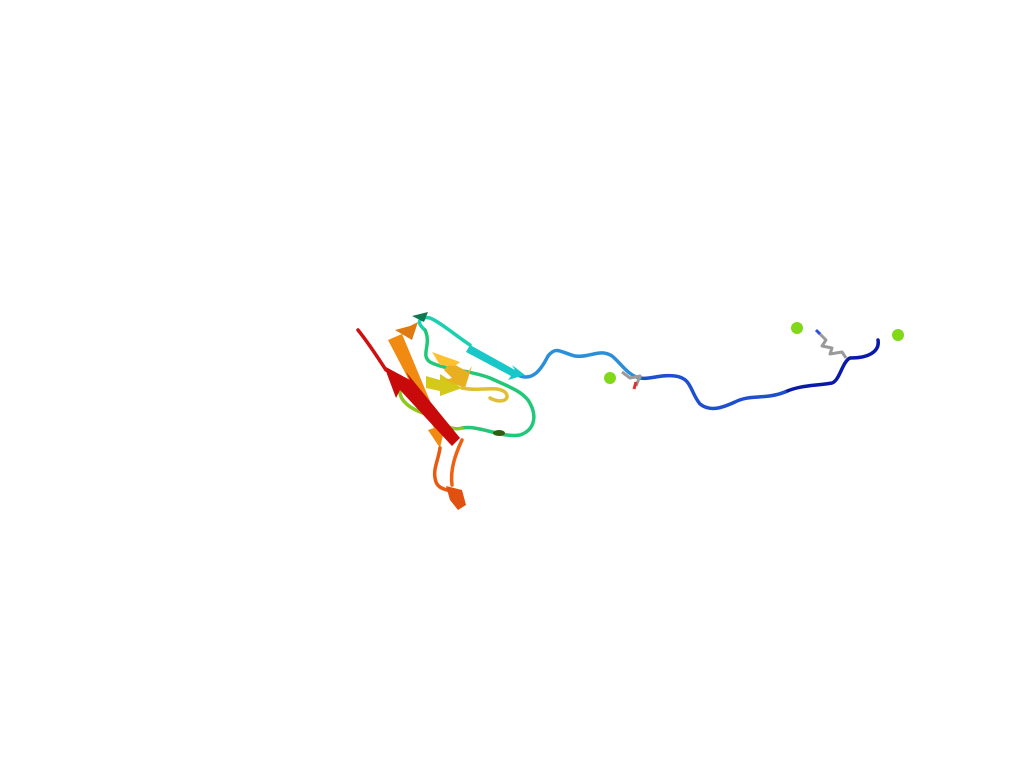  Describe the element at coordinates (580, 364) in the screenshot. I see `coil-light-blue` at that location.